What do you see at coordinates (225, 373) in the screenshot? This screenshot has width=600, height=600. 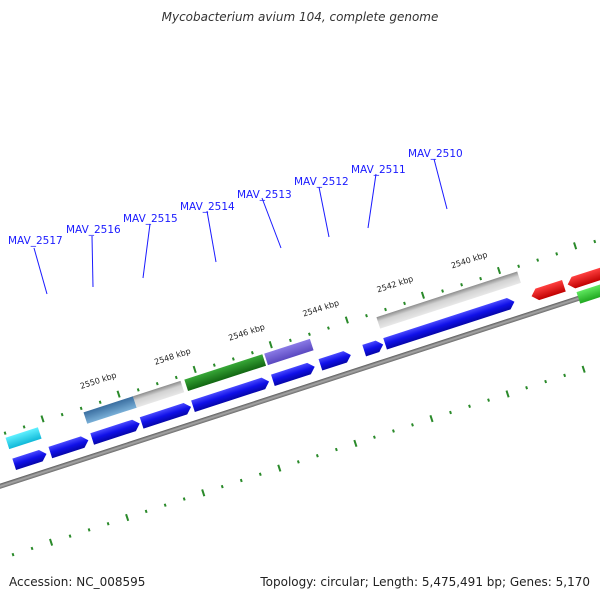 I see `feature-block-green` at bounding box center [225, 373].